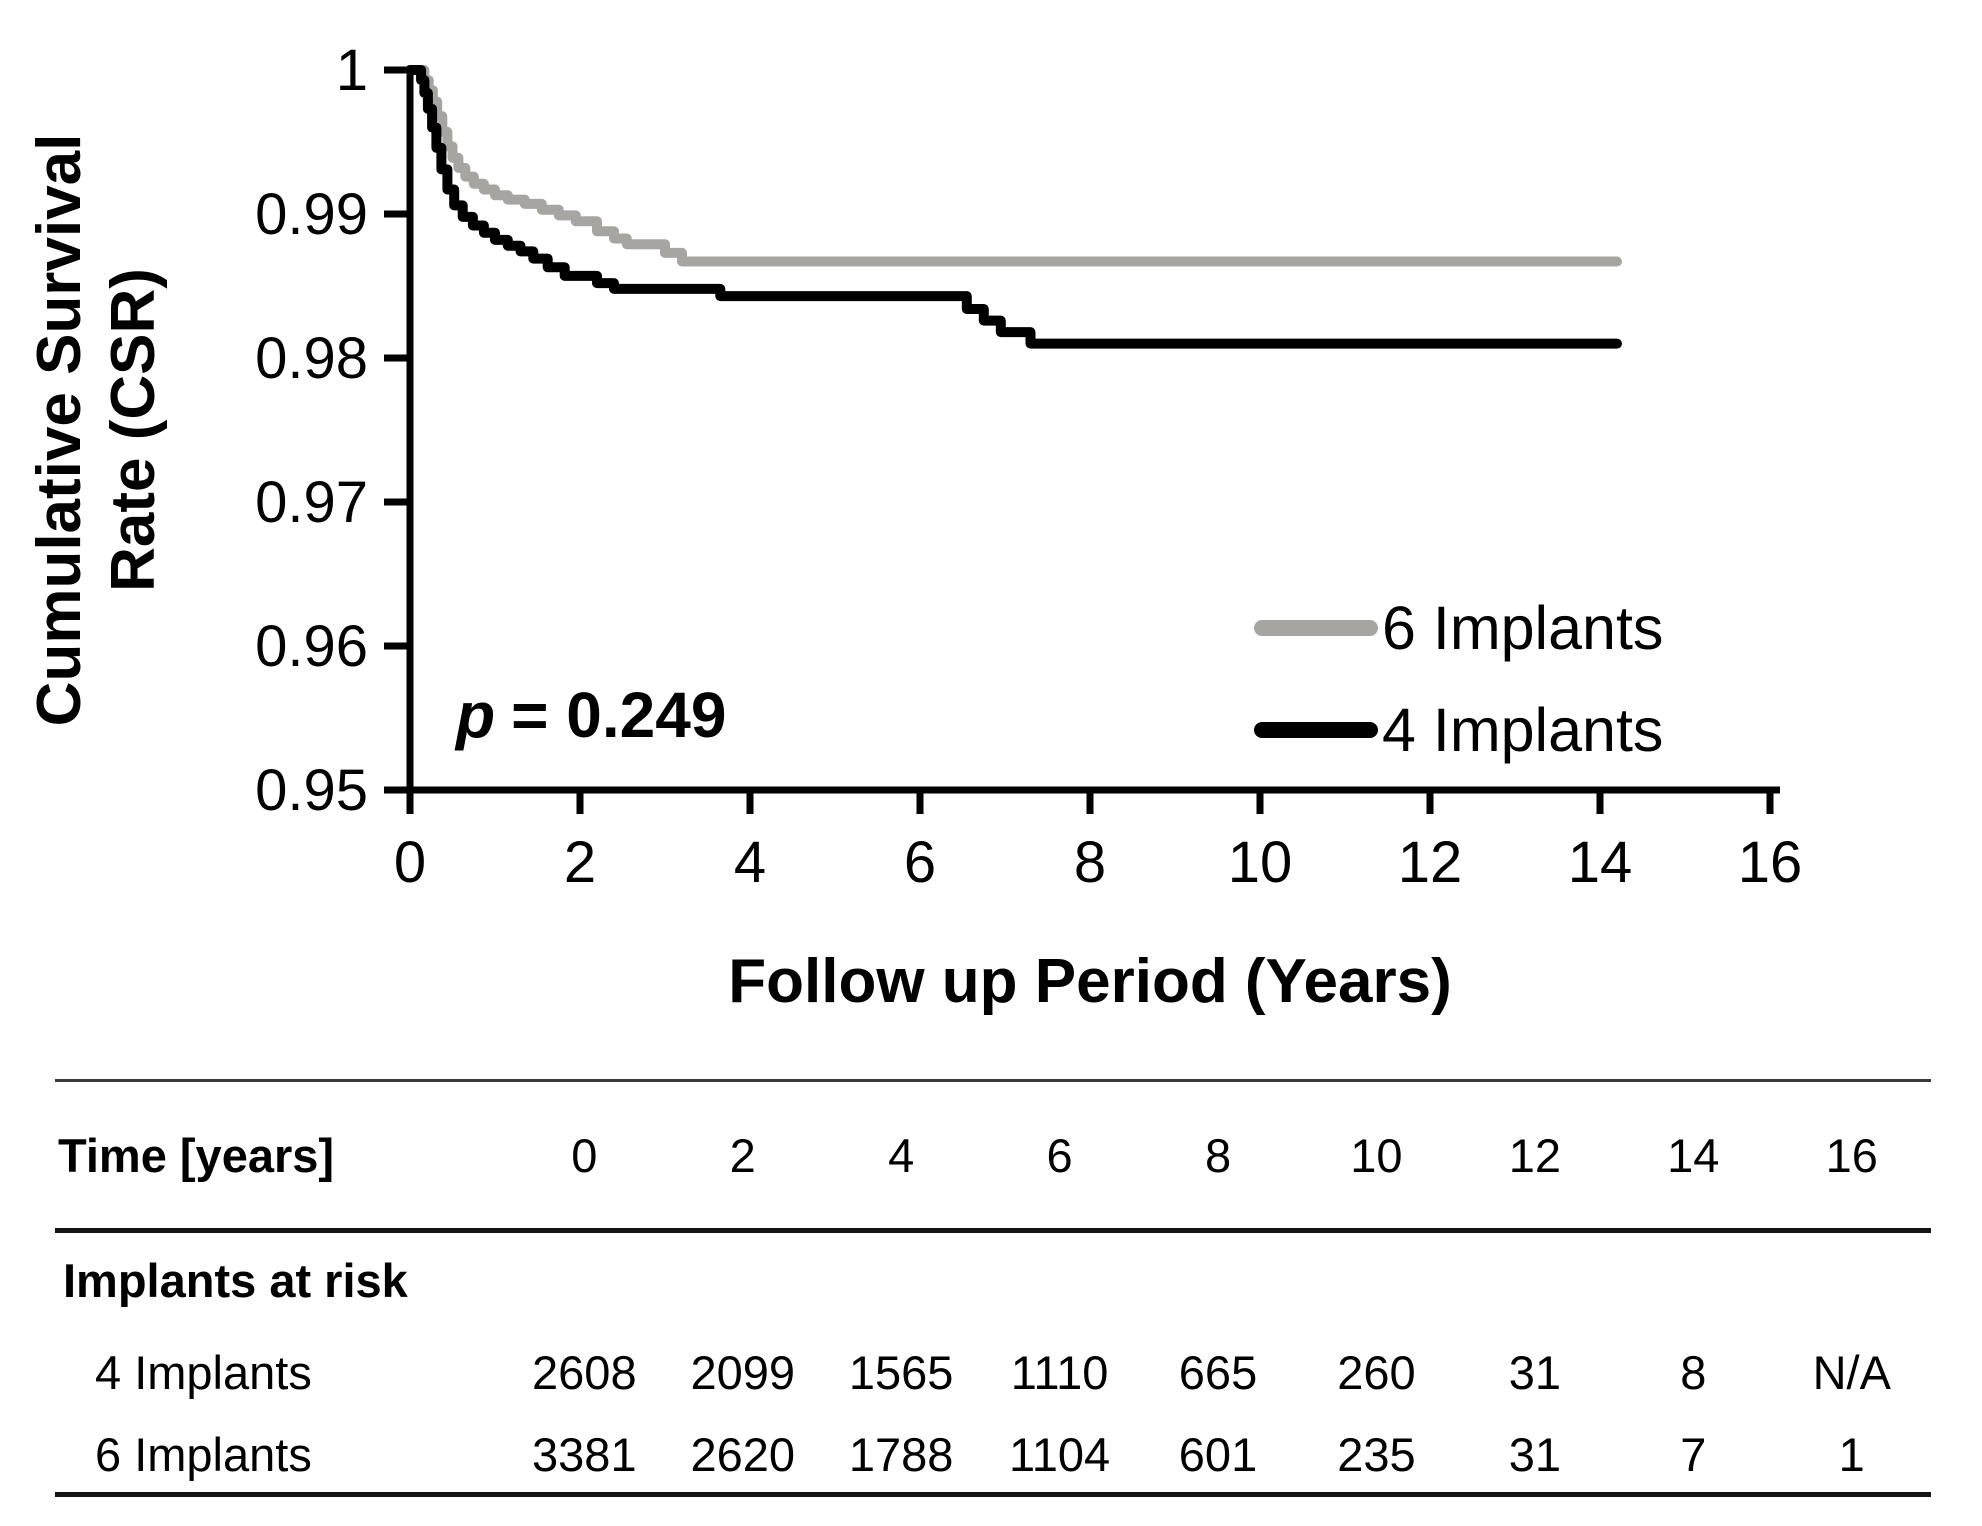 The image size is (1982, 1526). I want to click on y-tick-label: 0.95, so click(311, 790).